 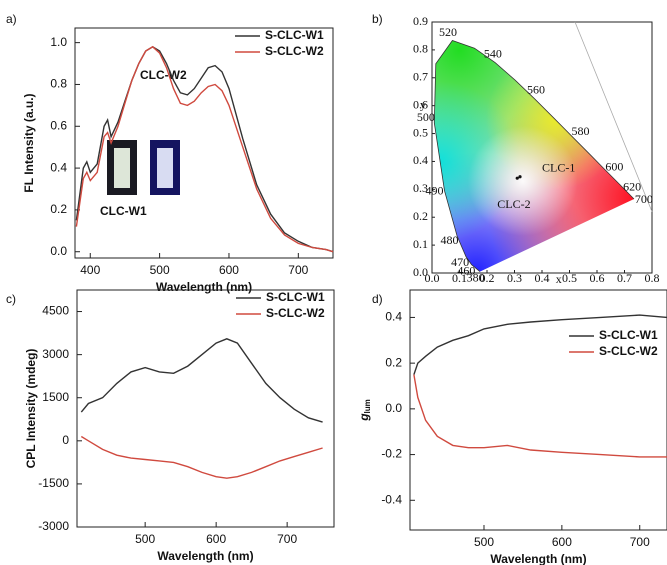 I want to click on annotation: CLC-W2, so click(x=163, y=75).